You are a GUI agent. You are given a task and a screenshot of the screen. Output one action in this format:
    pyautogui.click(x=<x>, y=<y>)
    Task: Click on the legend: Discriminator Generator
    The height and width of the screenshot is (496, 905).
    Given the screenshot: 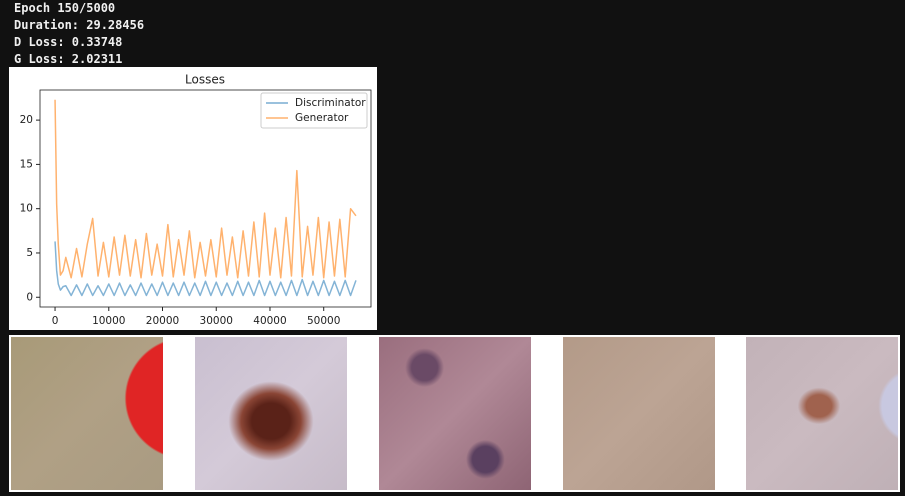 What is the action you would take?
    pyautogui.click(x=314, y=110)
    